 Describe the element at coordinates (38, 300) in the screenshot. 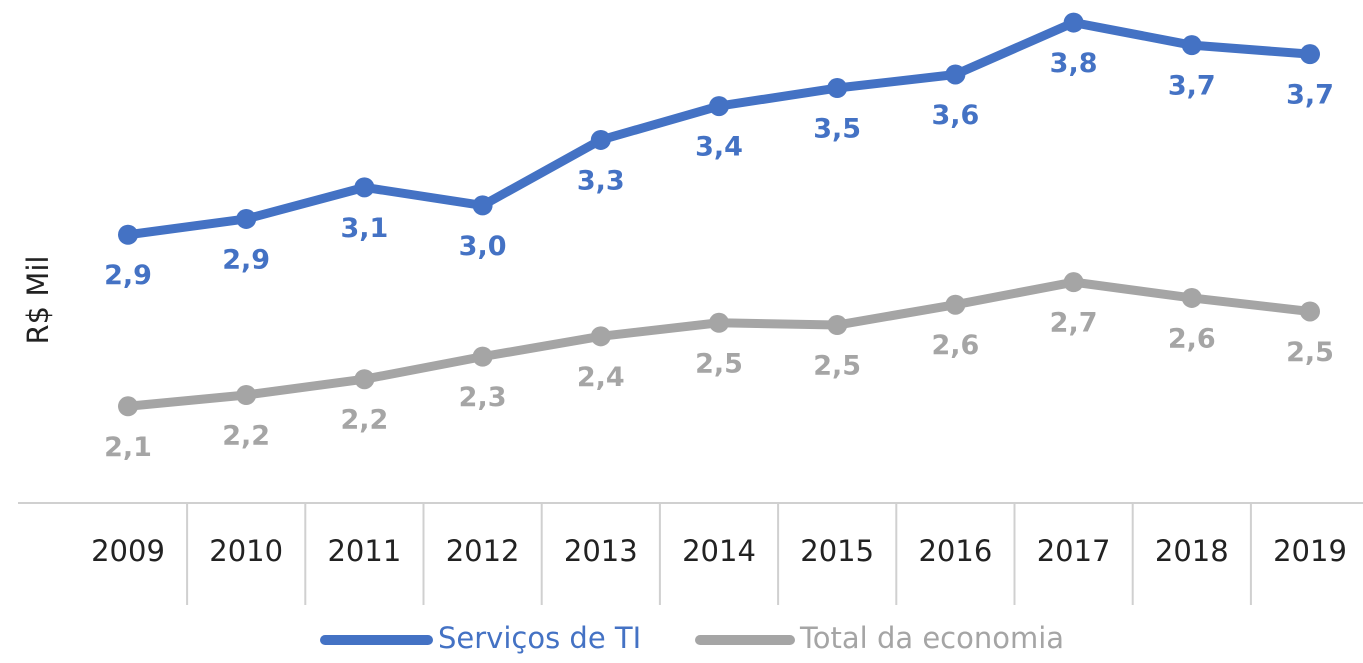

I see `y-axis-label: R$ Mil` at that location.